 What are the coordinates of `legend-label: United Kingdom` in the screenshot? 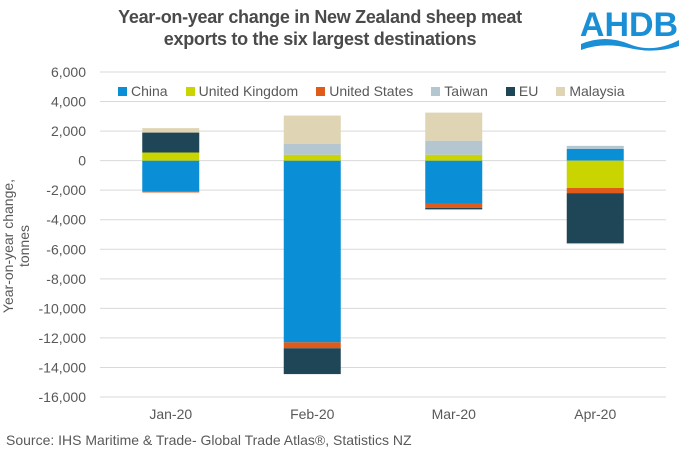 It's located at (248, 91).